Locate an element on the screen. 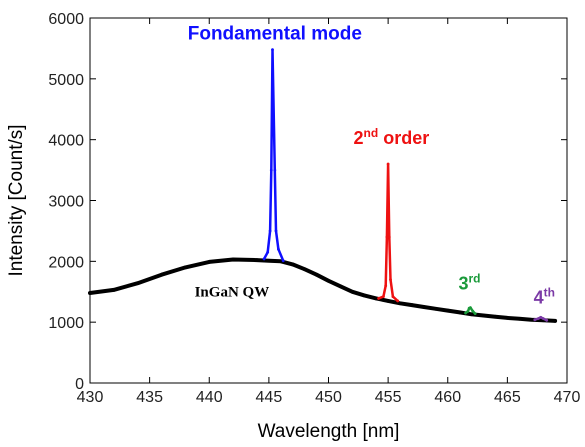 Image resolution: width=585 pixels, height=447 pixels. annotation-suffix: order is located at coordinates (403, 138).